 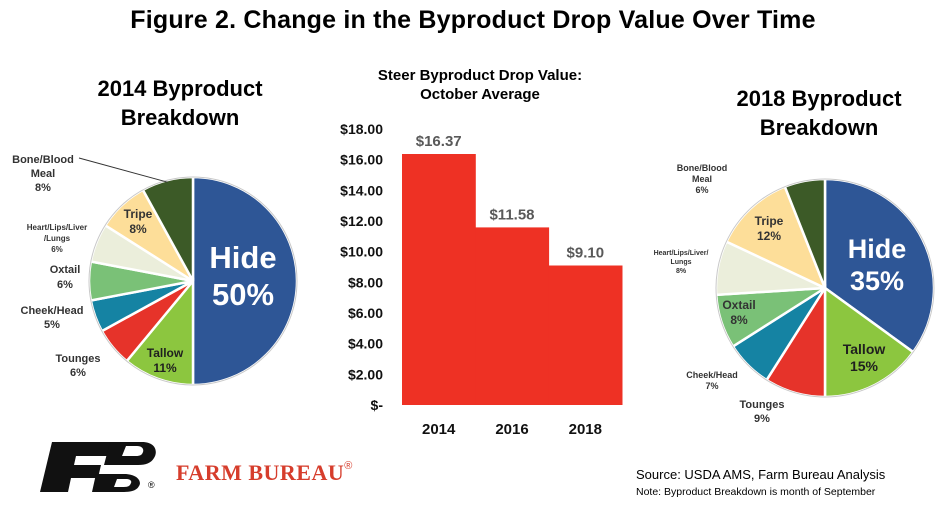 What do you see at coordinates (138, 214) in the screenshot?
I see `pie2014-label-tripe-line: Tripe` at bounding box center [138, 214].